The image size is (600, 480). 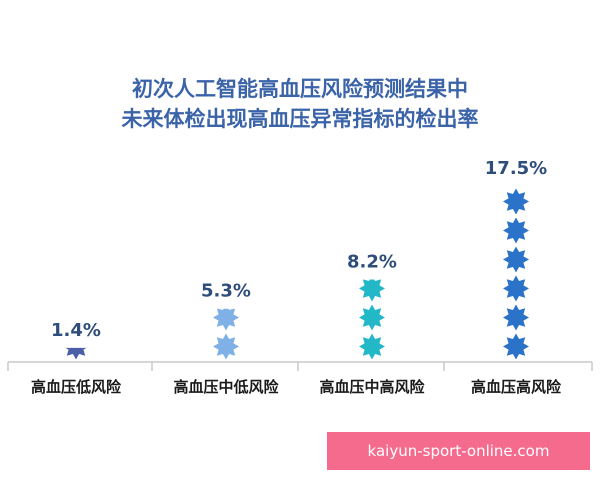 I want to click on category-label-mid-high: 高血压中高风险, so click(x=372, y=387).